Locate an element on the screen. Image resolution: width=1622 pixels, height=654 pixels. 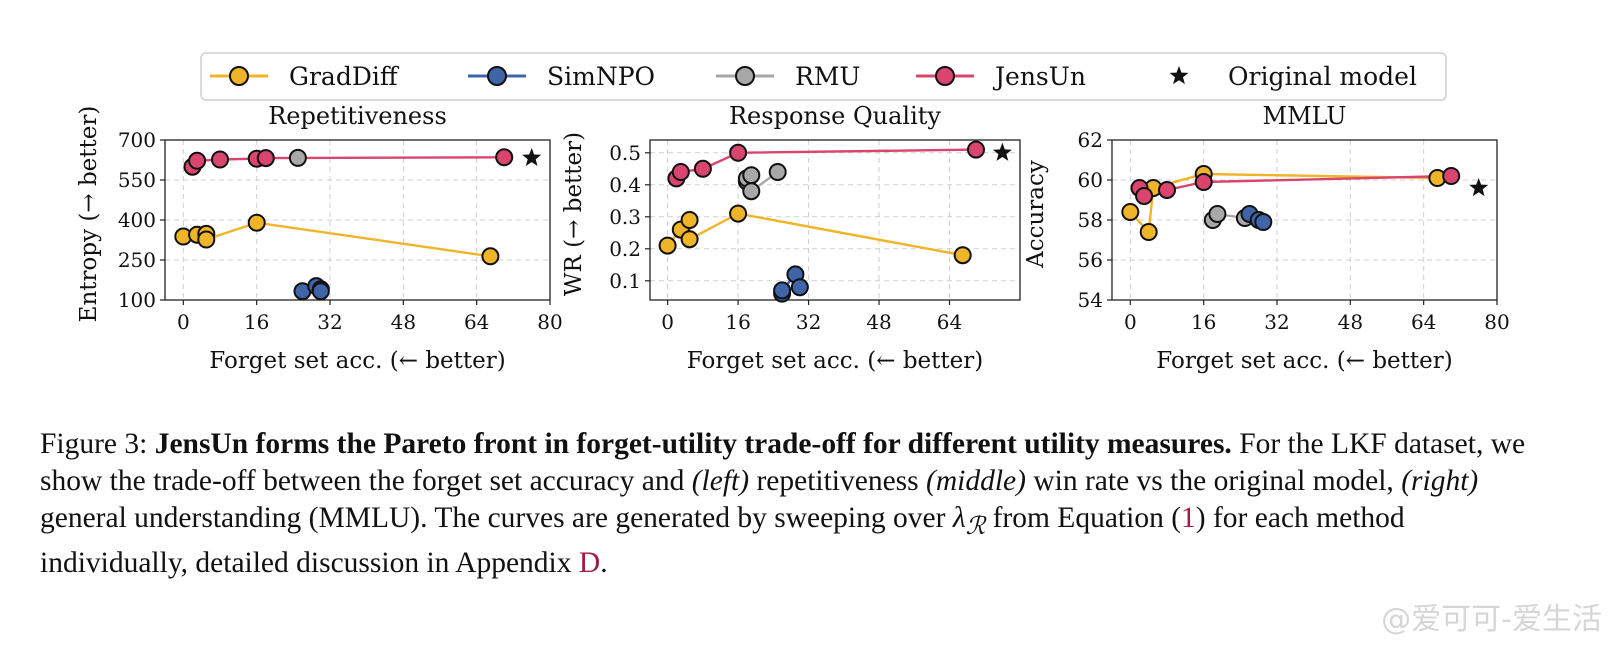
caption-text-2: repetitiveness is located at coordinates (838, 481).